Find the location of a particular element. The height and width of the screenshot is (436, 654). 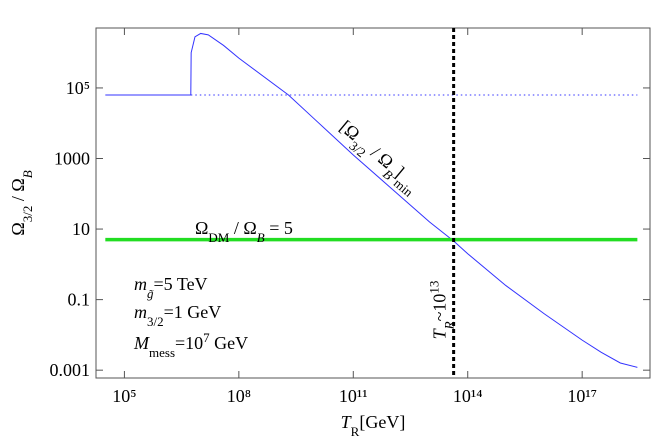

text-segment: mess is located at coordinates (162, 352).